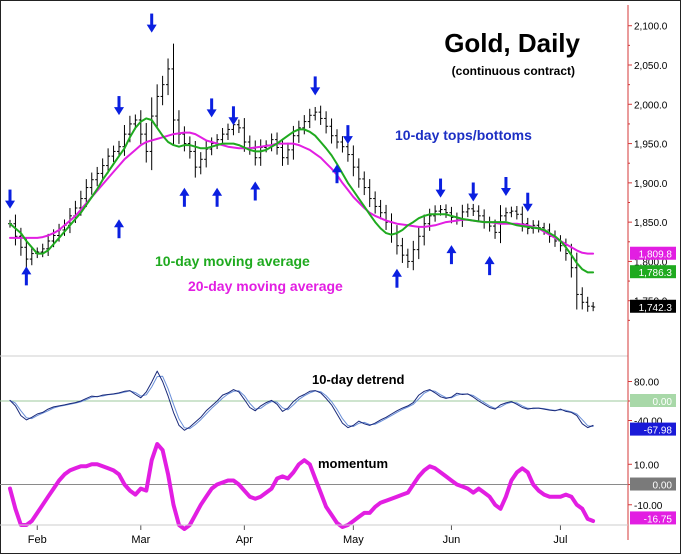  What do you see at coordinates (37, 540) in the screenshot?
I see `x-tick-label: Feb` at bounding box center [37, 540].